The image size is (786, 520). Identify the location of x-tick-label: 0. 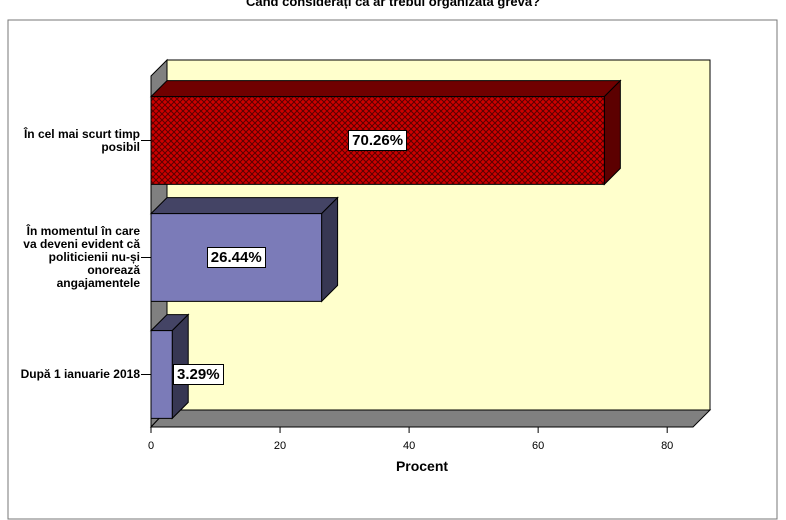
(151, 446).